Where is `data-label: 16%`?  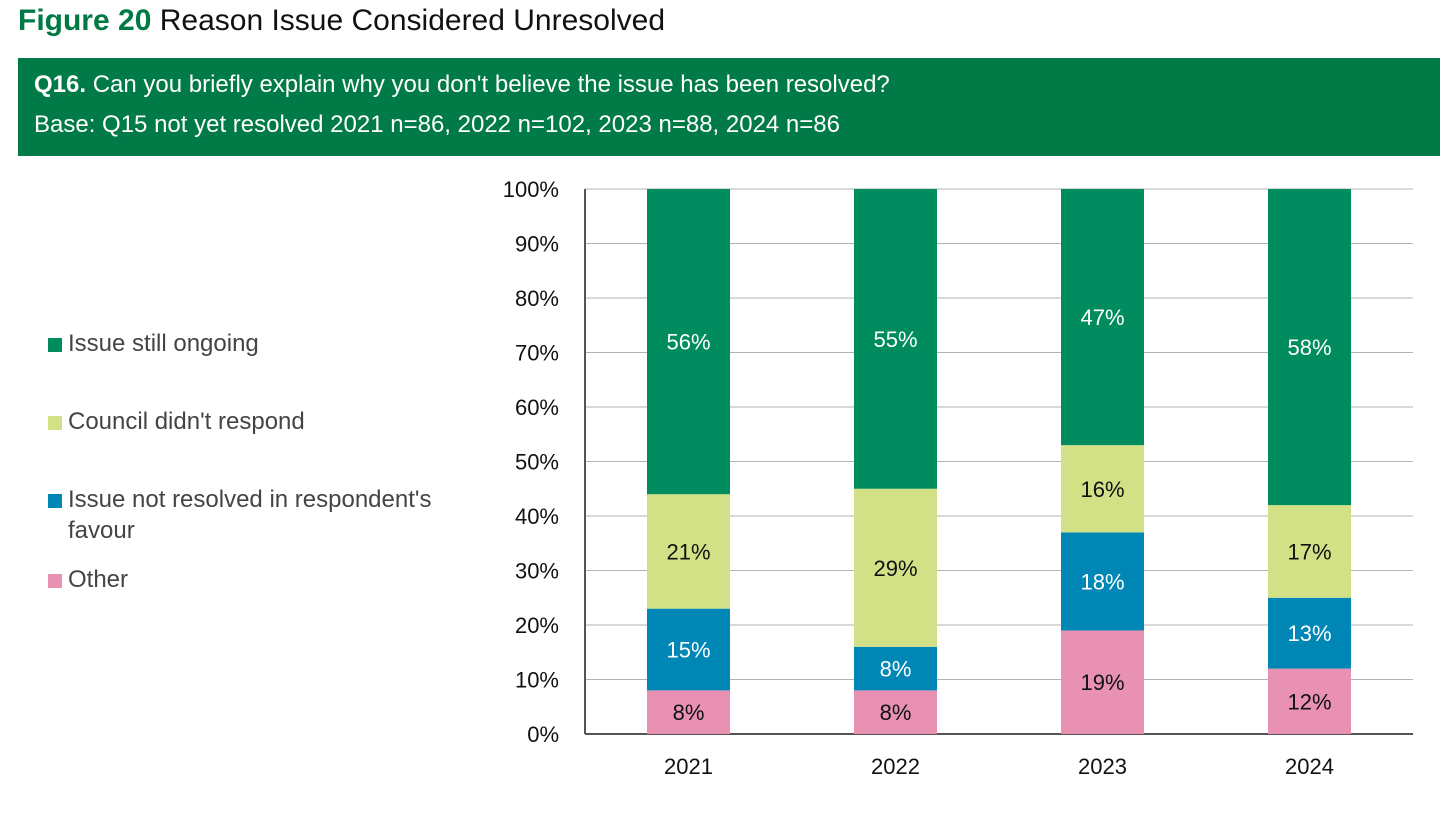 data-label: 16% is located at coordinates (1102, 489).